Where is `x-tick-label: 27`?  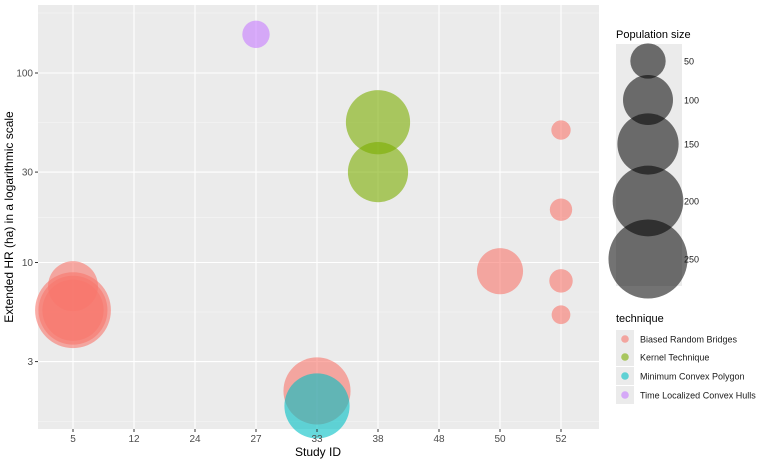
x-tick-label: 27 is located at coordinates (256, 439).